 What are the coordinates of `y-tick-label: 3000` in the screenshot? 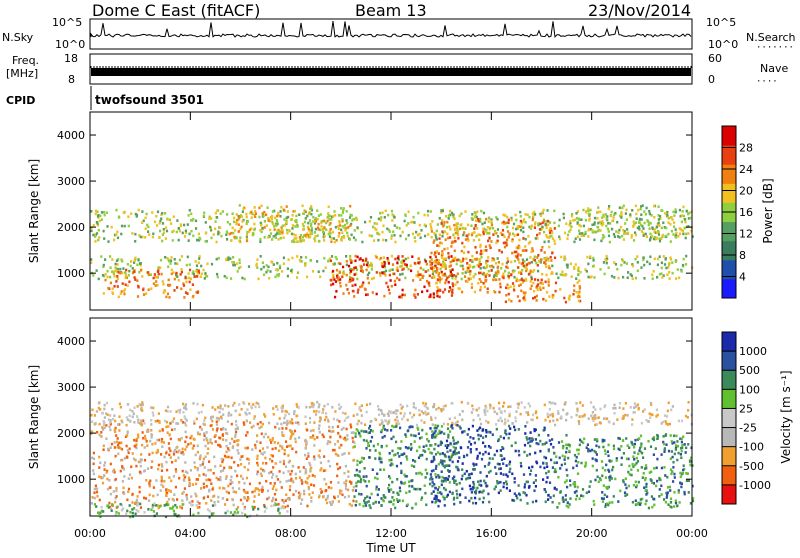 It's located at (71, 181).